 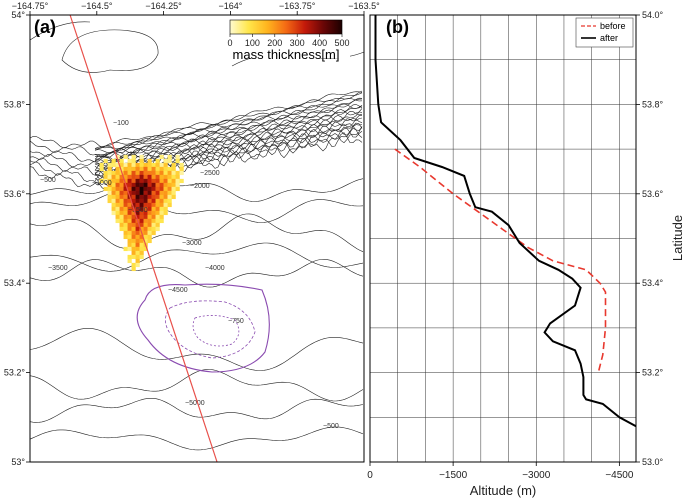 What do you see at coordinates (203, 328) in the screenshot?
I see `deposit-contours` at bounding box center [203, 328].